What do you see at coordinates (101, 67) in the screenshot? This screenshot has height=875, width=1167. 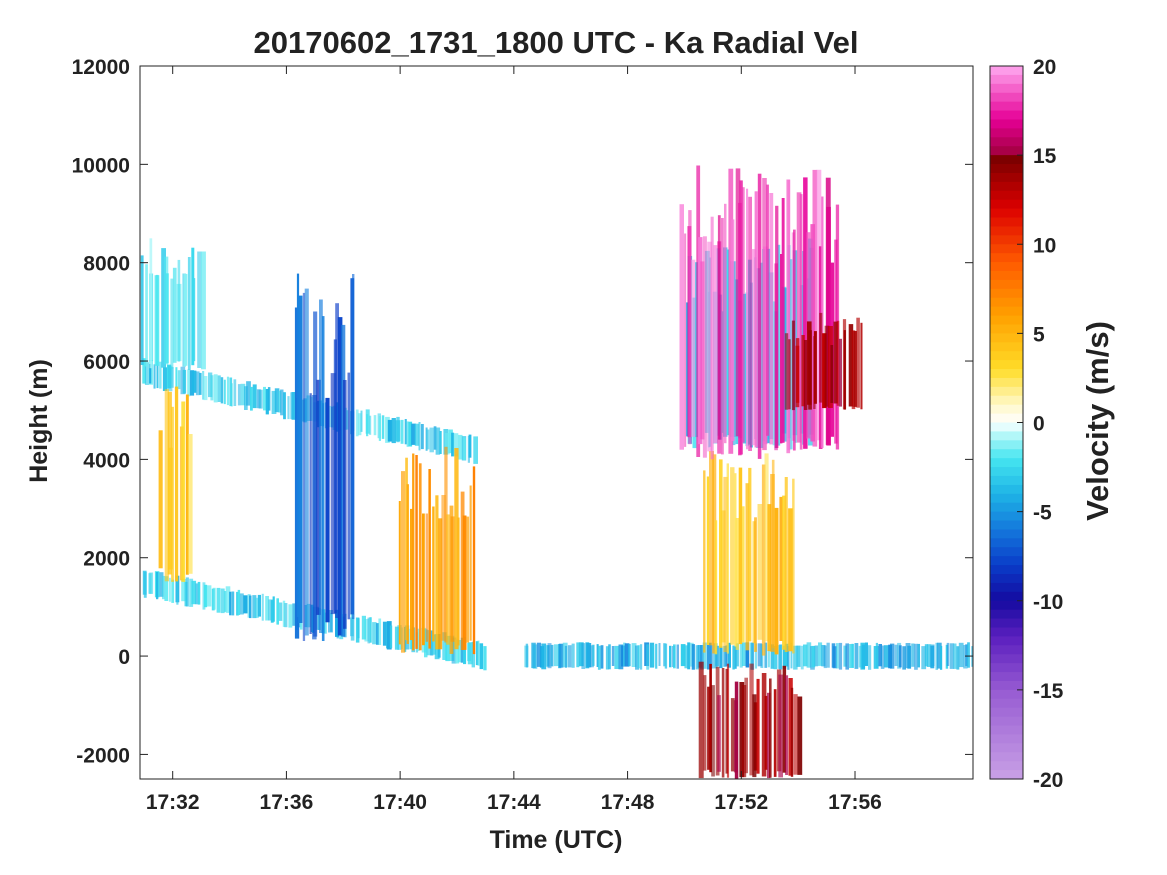 I see `y-tick-label: 12000` at bounding box center [101, 67].